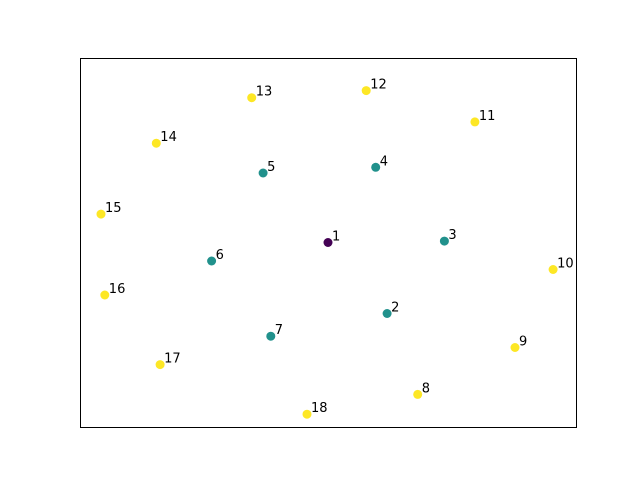  Describe the element at coordinates (319, 408) in the screenshot. I see `point-label-18: 18` at that location.